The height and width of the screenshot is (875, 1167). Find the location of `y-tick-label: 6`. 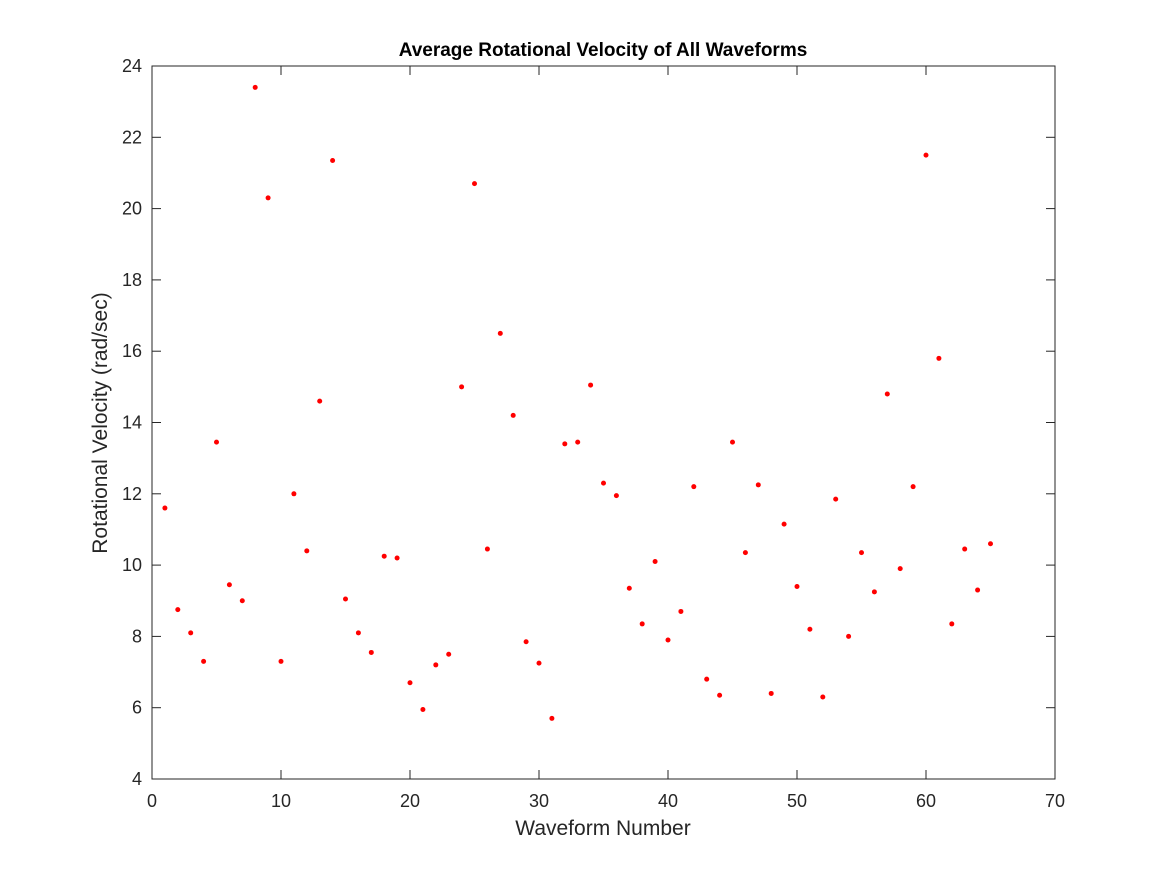

y-tick-label: 6 is located at coordinates (137, 708).